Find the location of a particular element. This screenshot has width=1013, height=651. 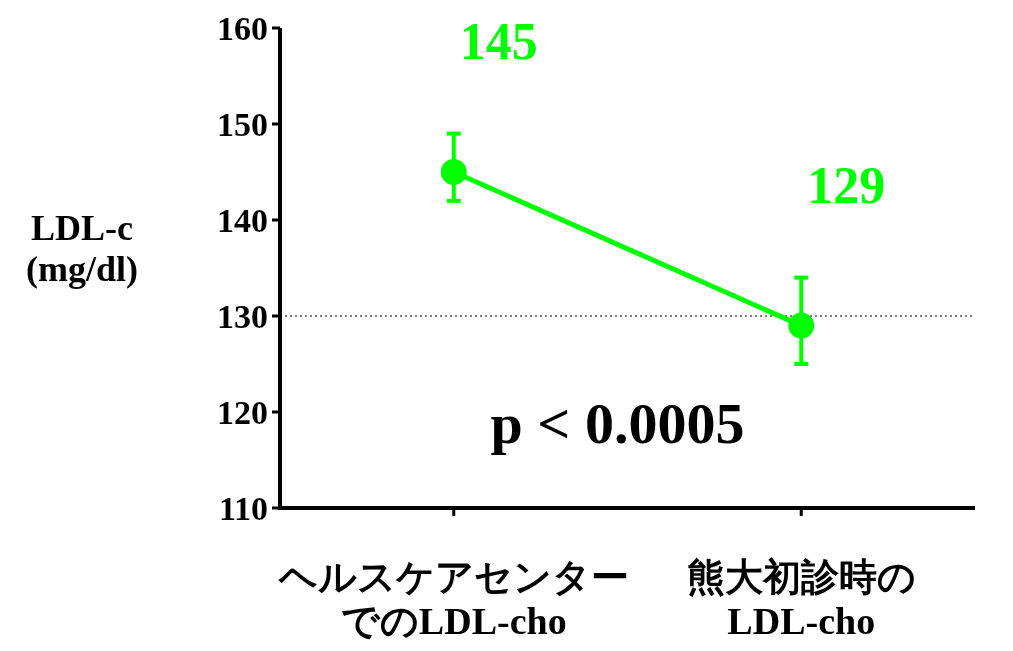

y-tick-label: 130 is located at coordinates (242, 316).